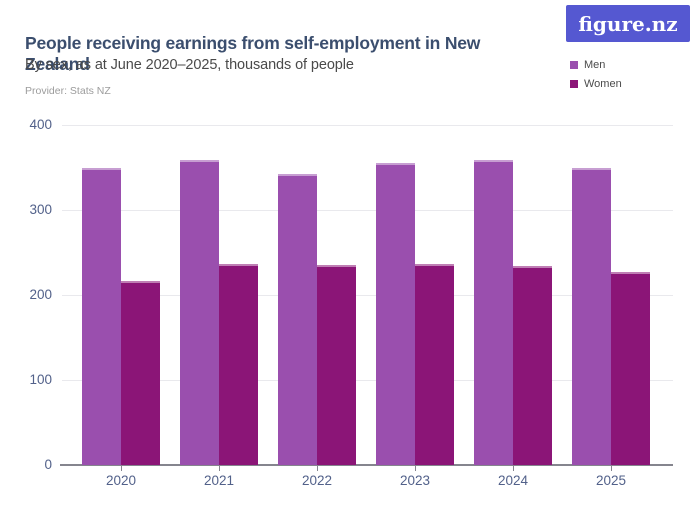 The height and width of the screenshot is (525, 700). What do you see at coordinates (591, 316) in the screenshot?
I see `bar-men-2025` at bounding box center [591, 316].